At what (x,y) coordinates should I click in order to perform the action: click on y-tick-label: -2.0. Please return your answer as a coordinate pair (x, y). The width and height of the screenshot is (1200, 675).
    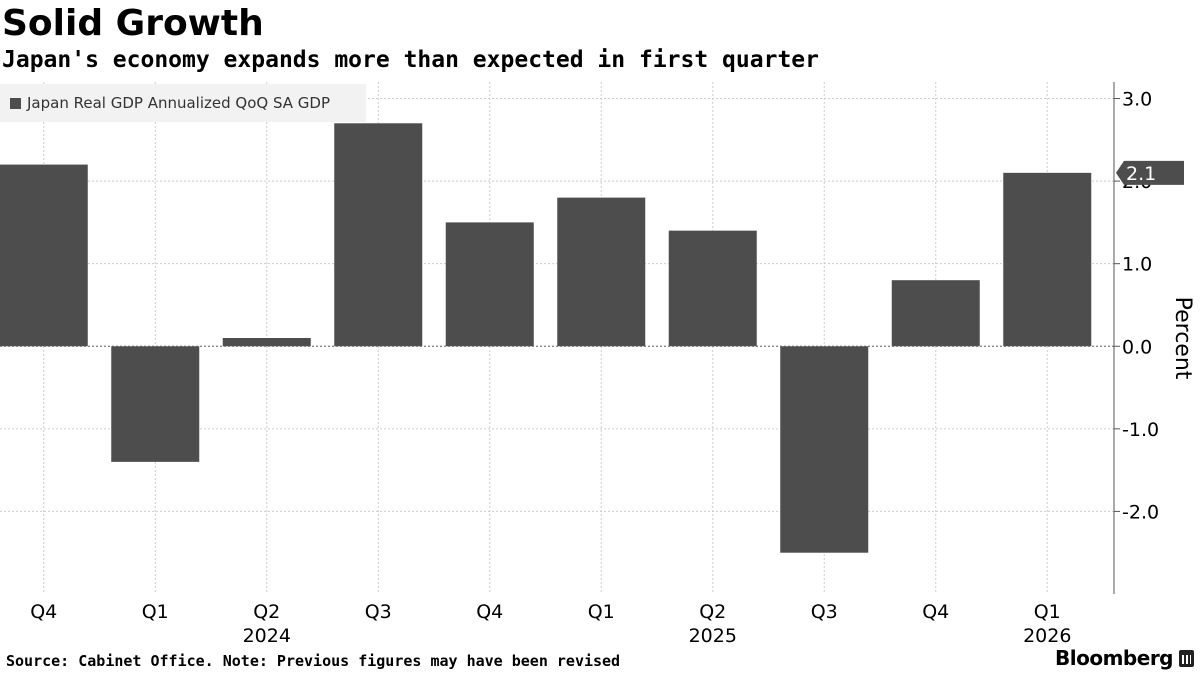
    Looking at the image, I should click on (1140, 512).